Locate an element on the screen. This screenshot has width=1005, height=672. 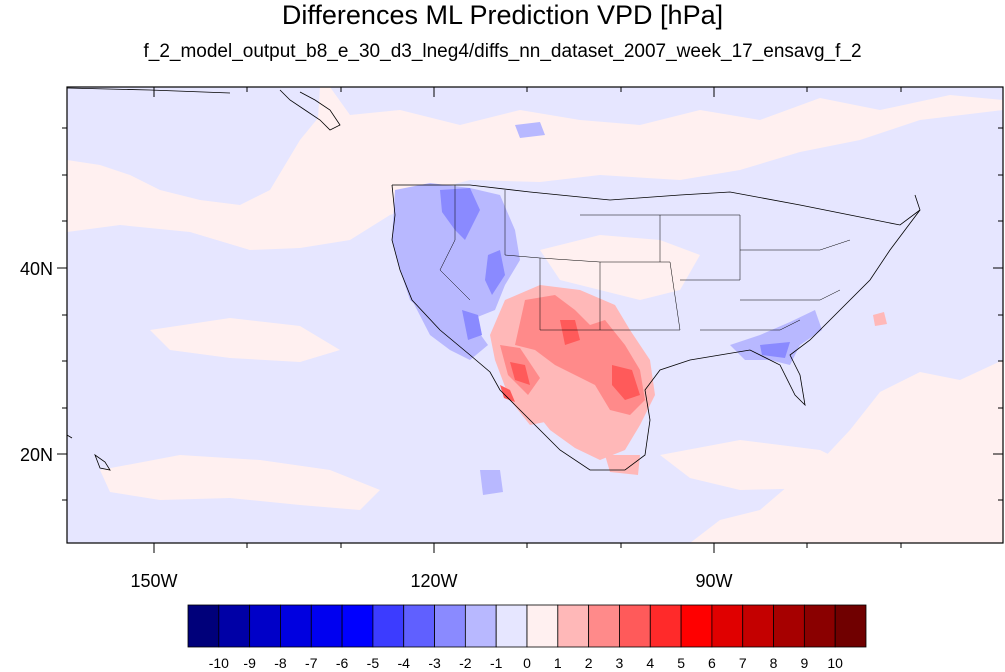
colorbar-label: -2 is located at coordinates (465, 663).